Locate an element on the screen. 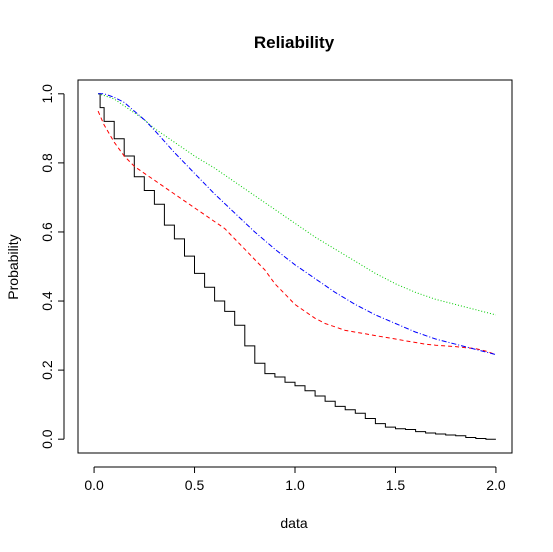  y-tick-label: 0.4 is located at coordinates (47, 301).